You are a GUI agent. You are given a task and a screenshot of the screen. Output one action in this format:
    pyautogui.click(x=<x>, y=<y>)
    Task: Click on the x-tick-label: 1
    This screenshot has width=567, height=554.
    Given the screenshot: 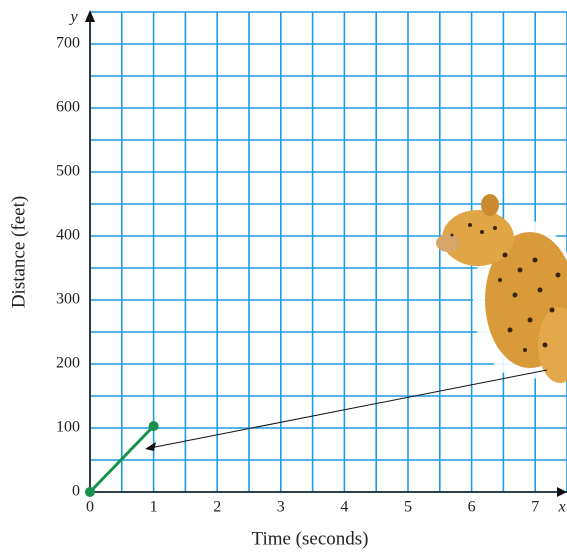 What is the action you would take?
    pyautogui.click(x=154, y=507)
    